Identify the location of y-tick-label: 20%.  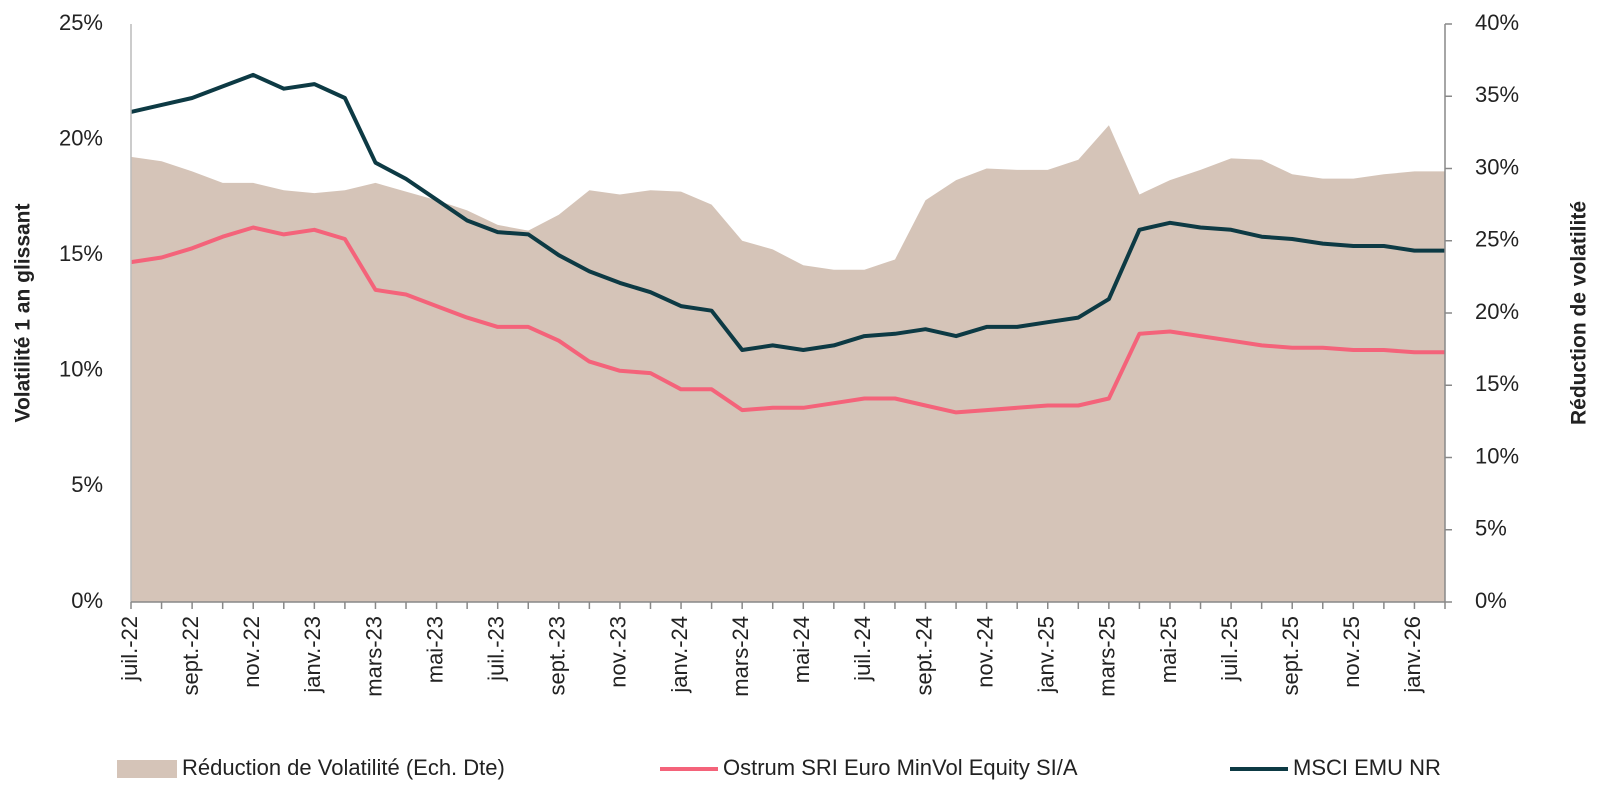
(81, 137).